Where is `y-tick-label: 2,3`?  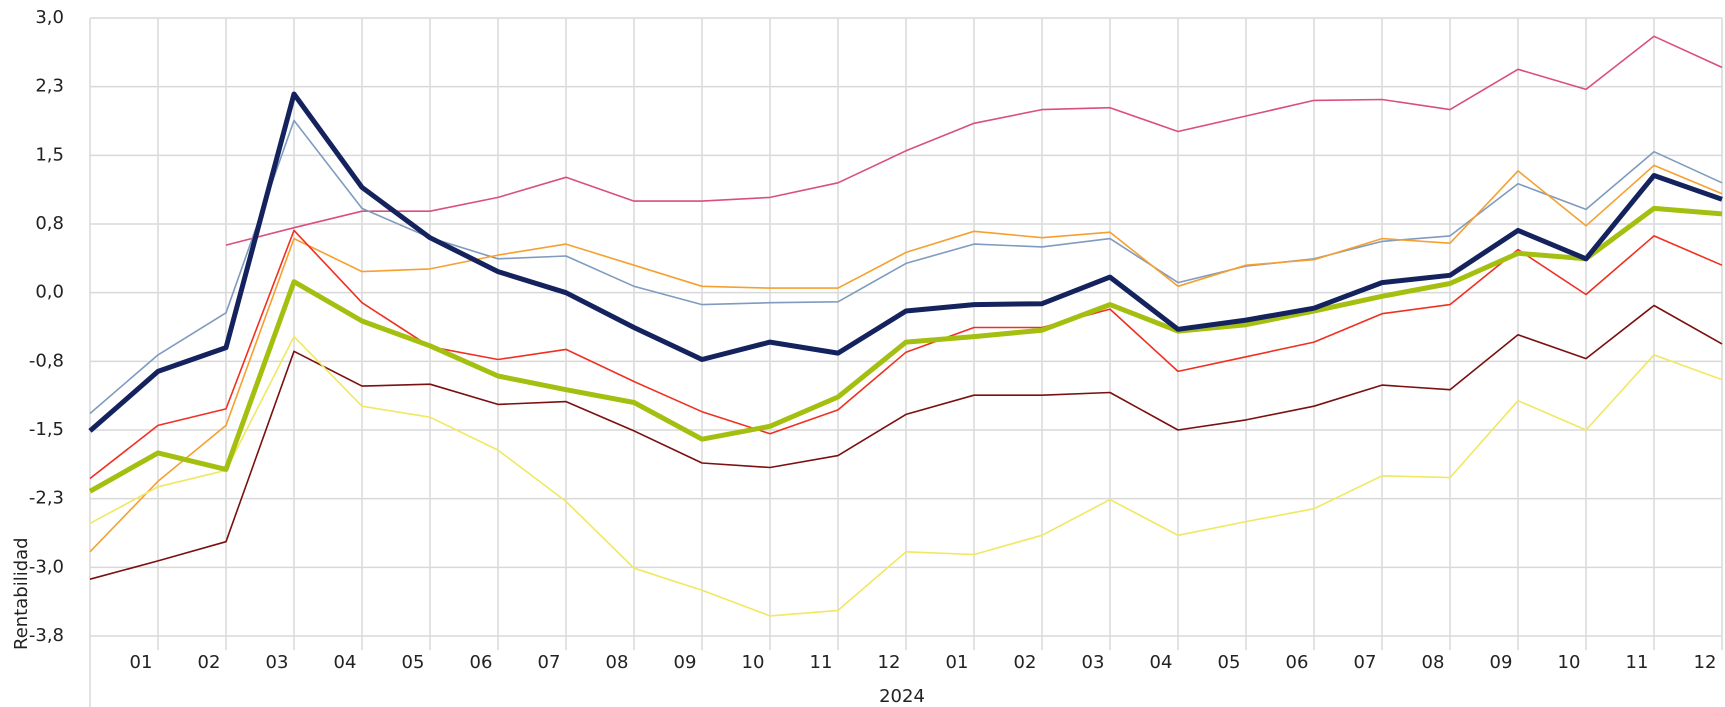 y-tick-label: 2,3 is located at coordinates (49, 86).